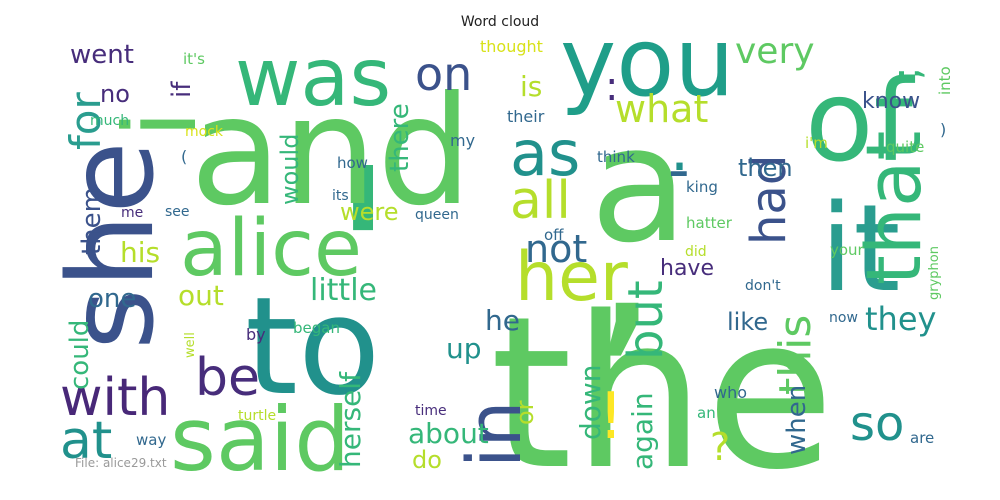  Describe the element at coordinates (843, 318) in the screenshot. I see `word-87: now` at that location.